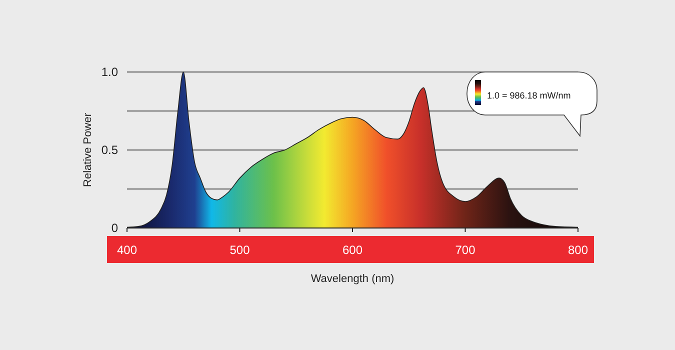  What do you see at coordinates (529, 95) in the screenshot?
I see `annotation: 1.0 = 986.18 mW/nm` at bounding box center [529, 95].